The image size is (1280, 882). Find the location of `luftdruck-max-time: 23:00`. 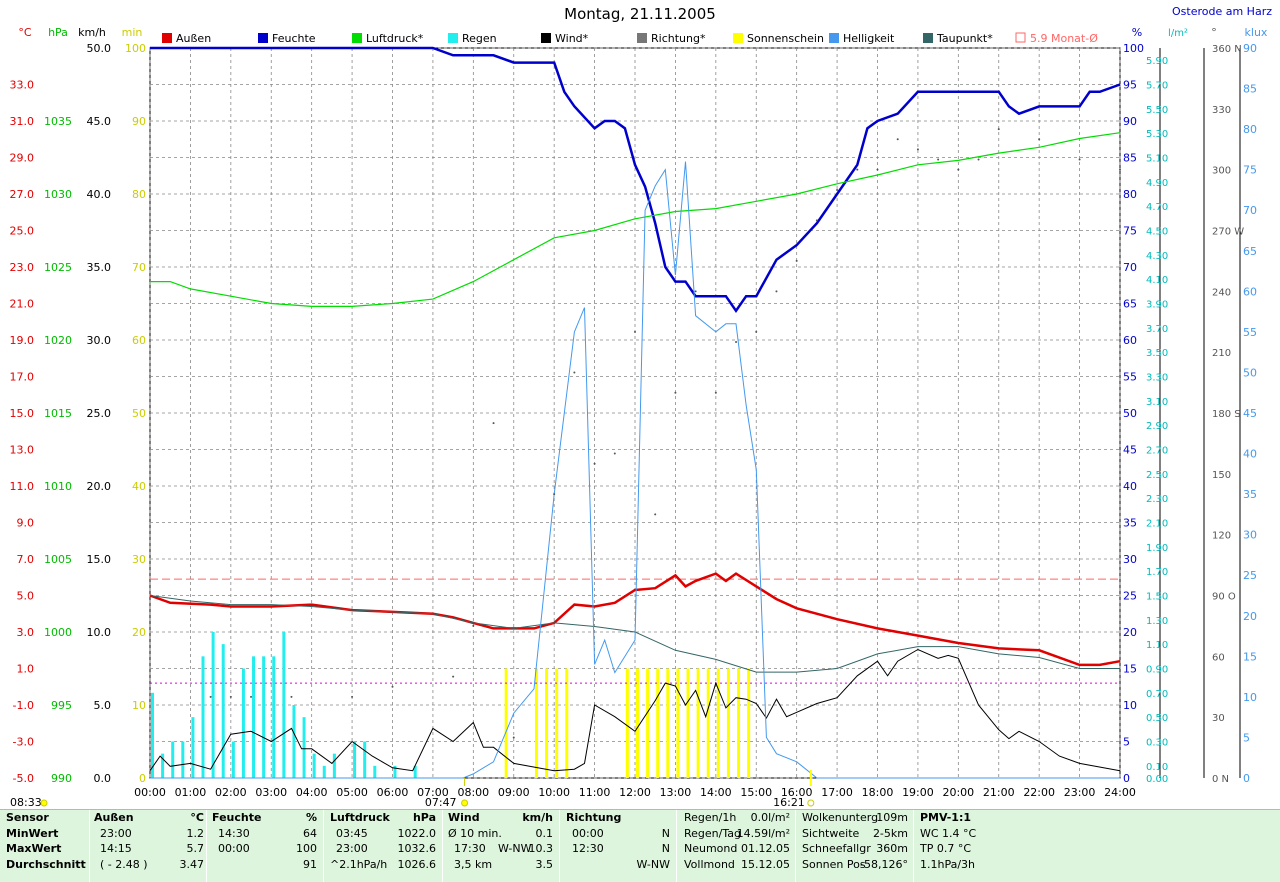

luftdruck-max-time: 23:00 is located at coordinates (352, 848).